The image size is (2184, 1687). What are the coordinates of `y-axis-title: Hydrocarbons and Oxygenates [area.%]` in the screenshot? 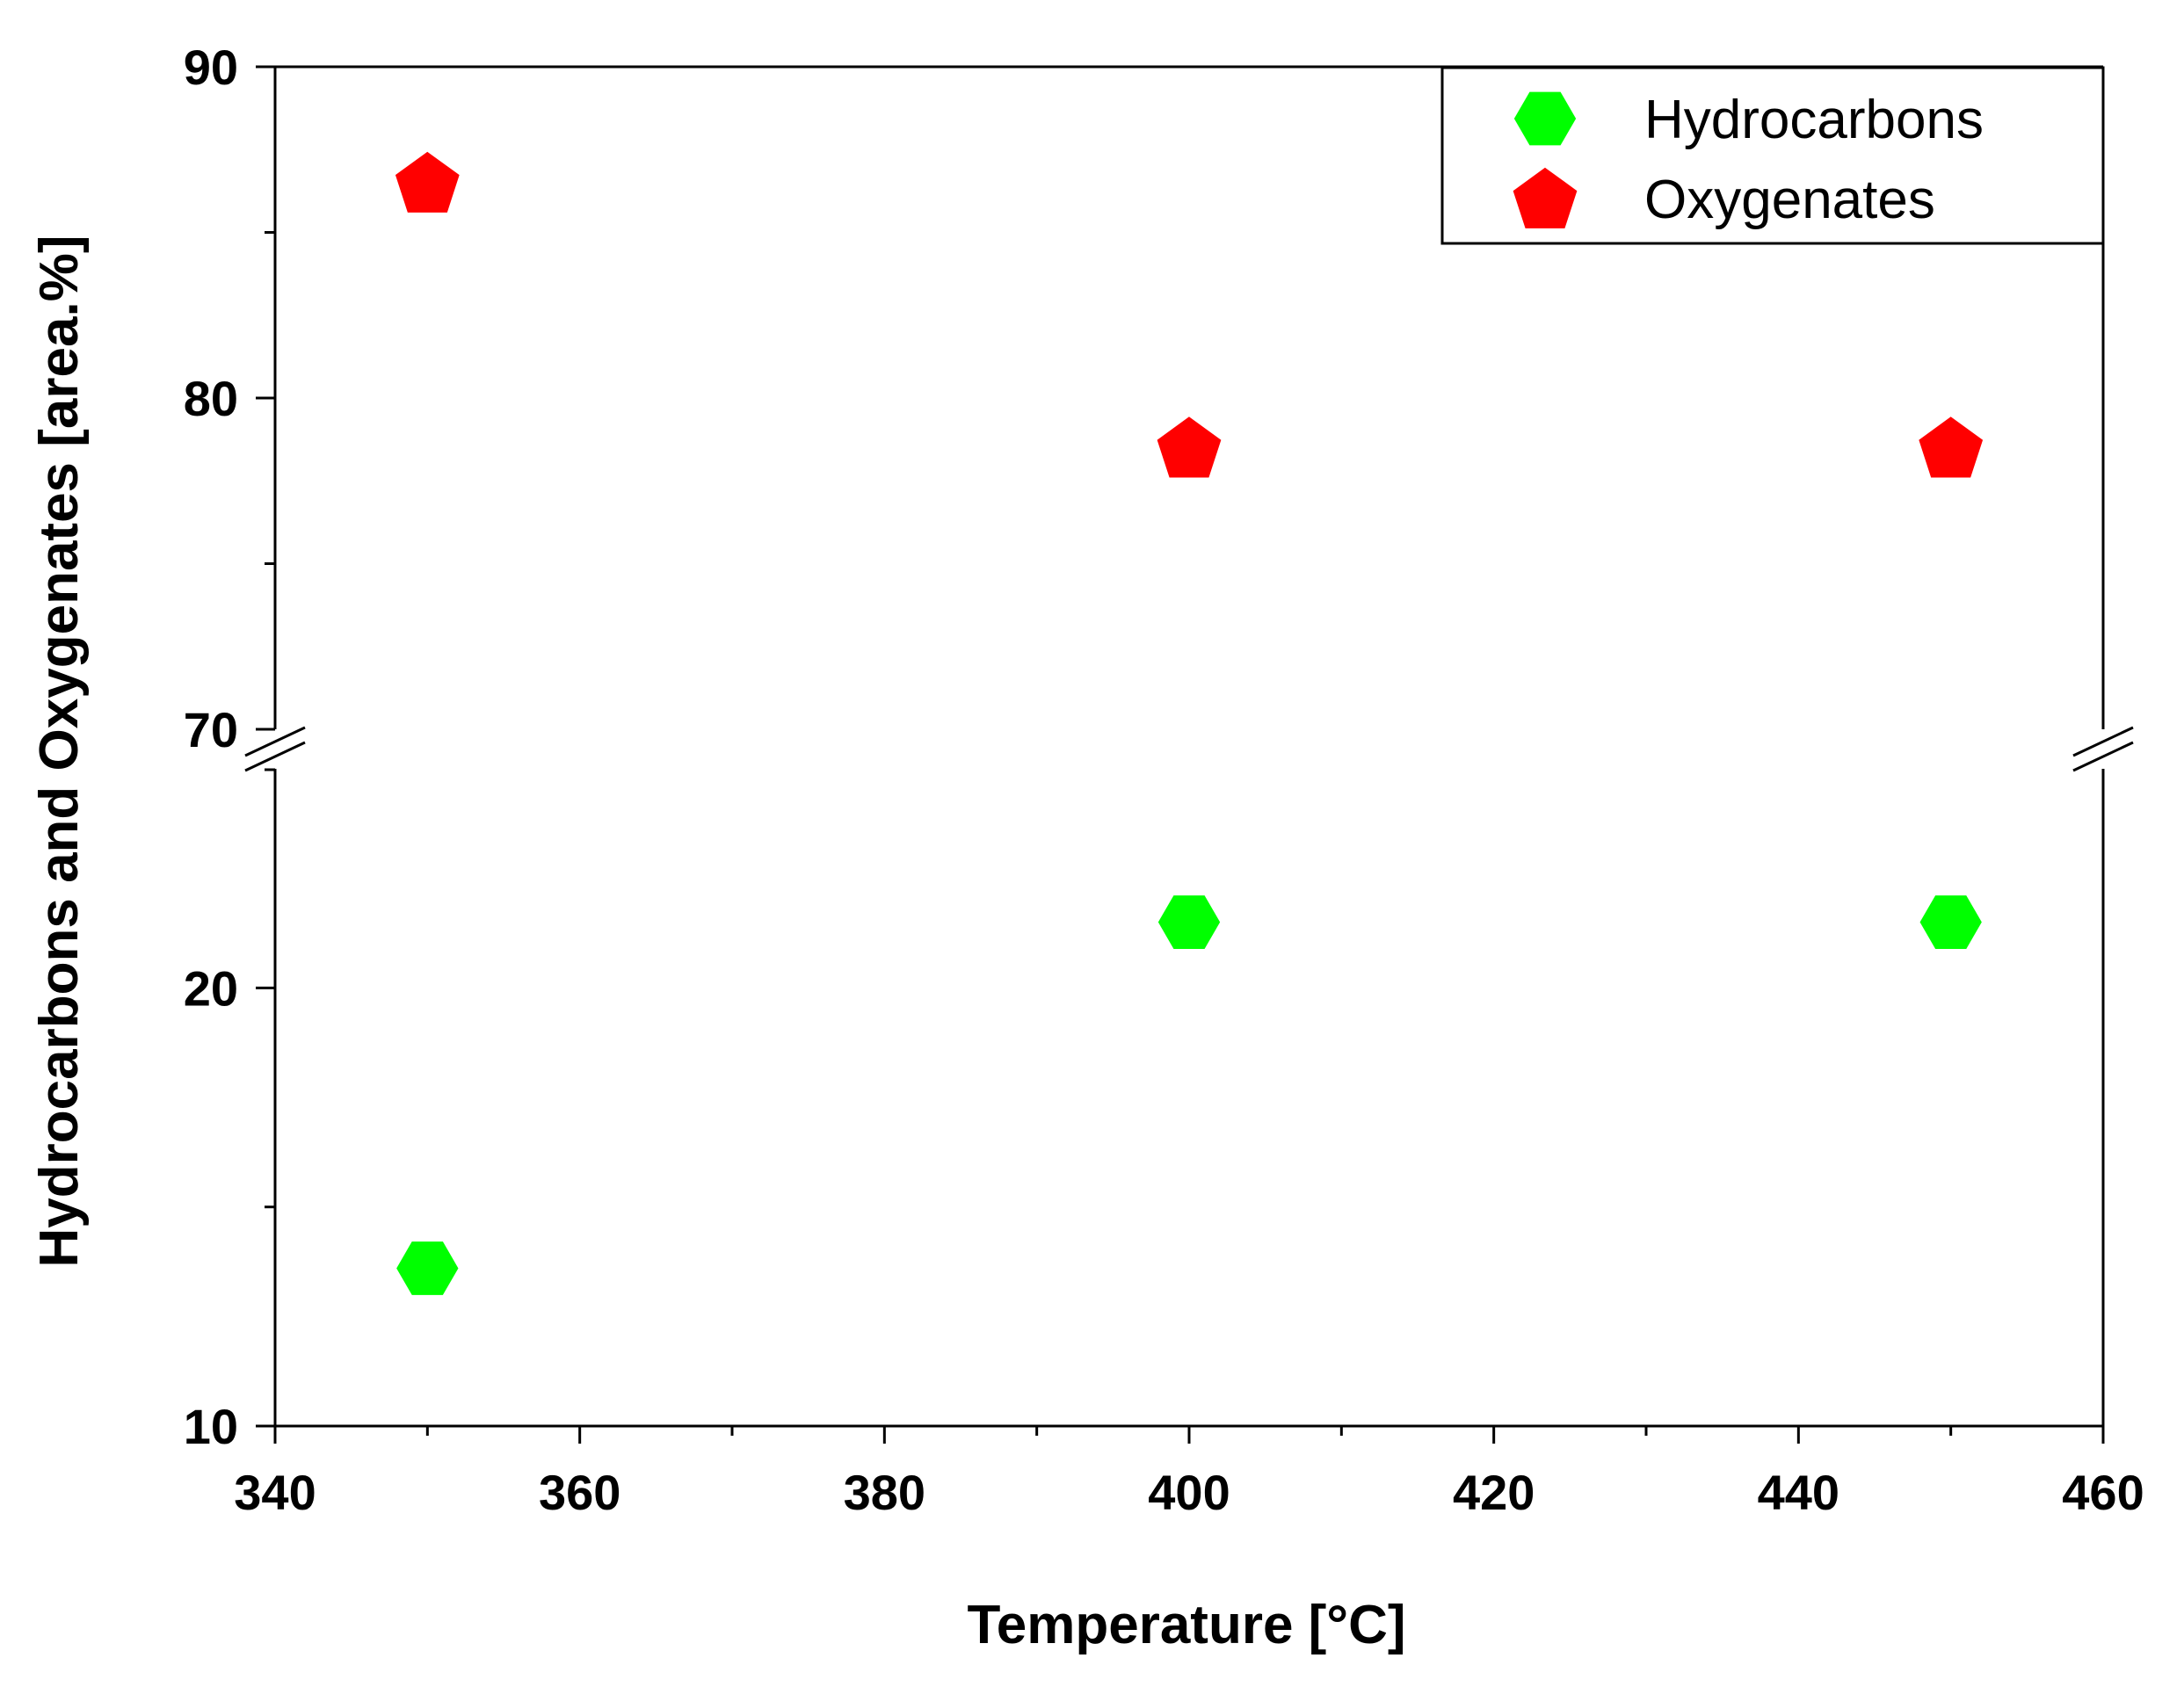 It's located at (59, 751).